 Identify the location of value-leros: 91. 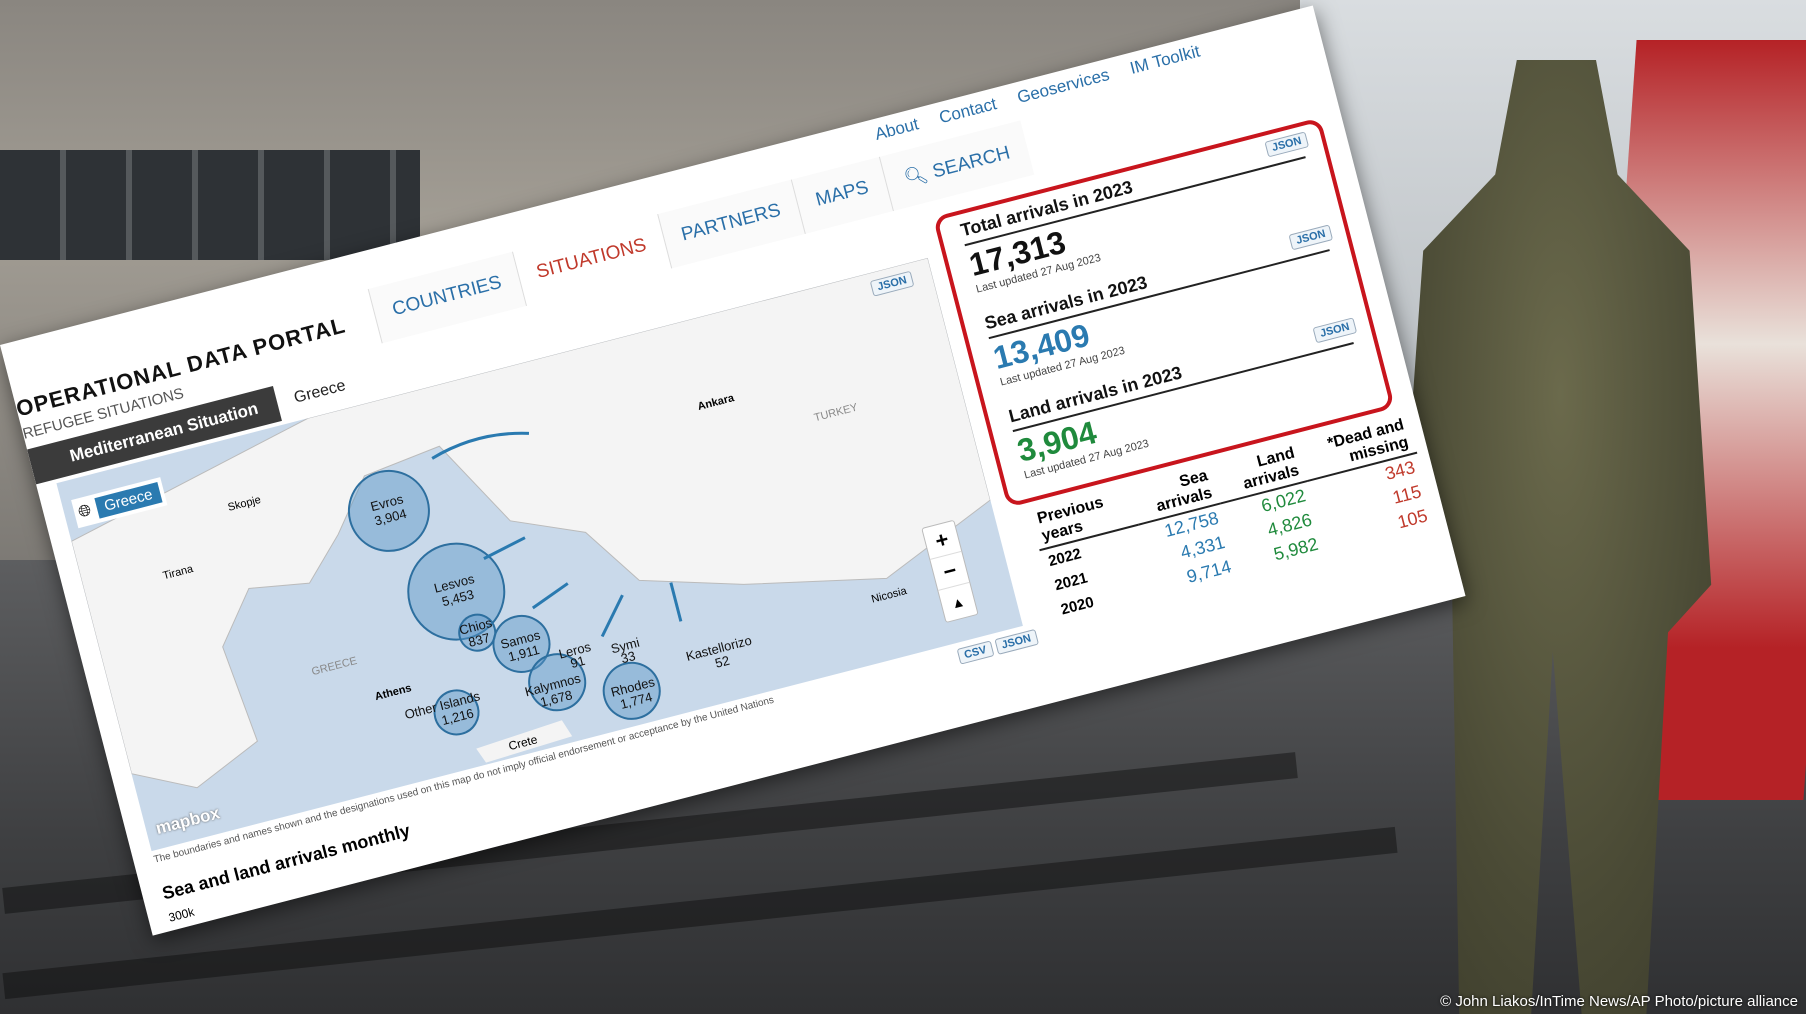
(578, 662).